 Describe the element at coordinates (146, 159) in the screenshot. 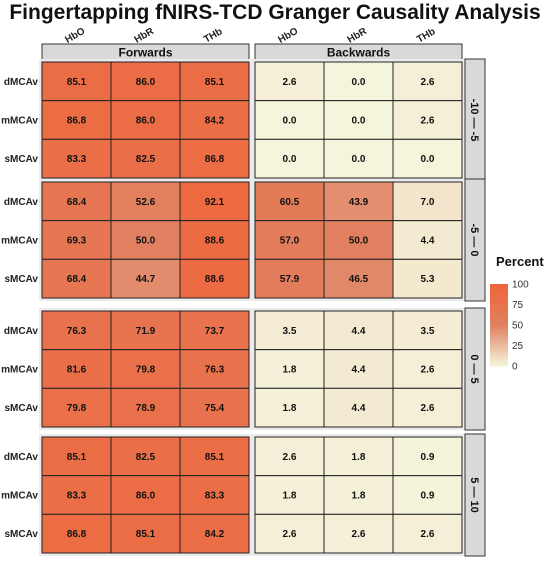

I see `cell-value-label: 82.5` at that location.